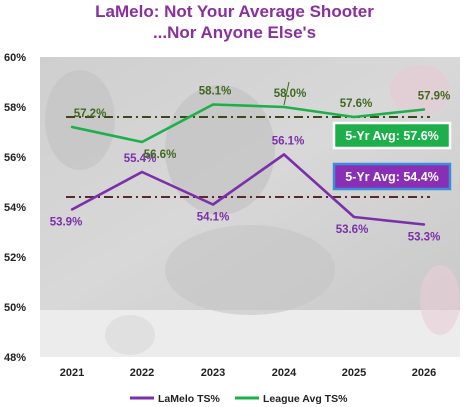 The width and height of the screenshot is (469, 407). What do you see at coordinates (284, 373) in the screenshot?
I see `x-tick-label: 2024` at bounding box center [284, 373].